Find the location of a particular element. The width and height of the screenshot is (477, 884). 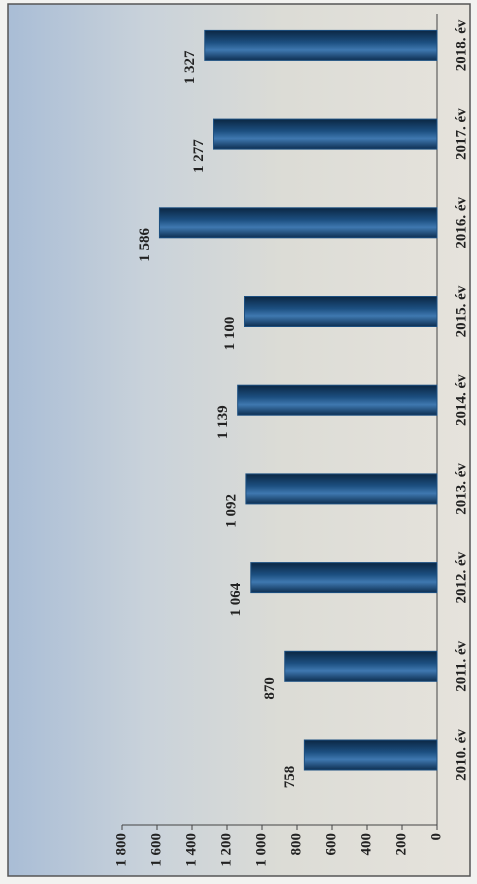

y-tick-label: 0 is located at coordinates (436, 837).